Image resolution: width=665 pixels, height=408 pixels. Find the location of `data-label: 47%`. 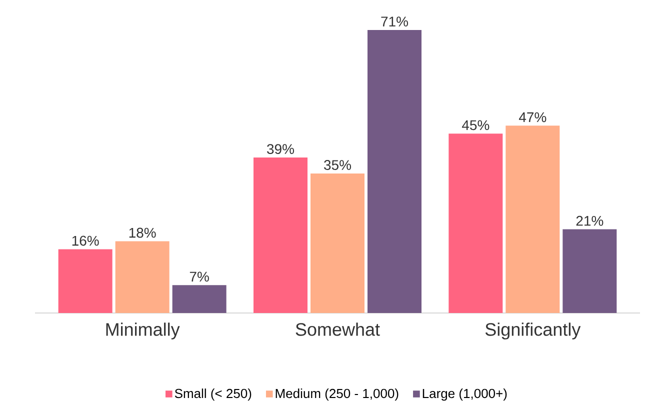

data-label: 47% is located at coordinates (532, 117).